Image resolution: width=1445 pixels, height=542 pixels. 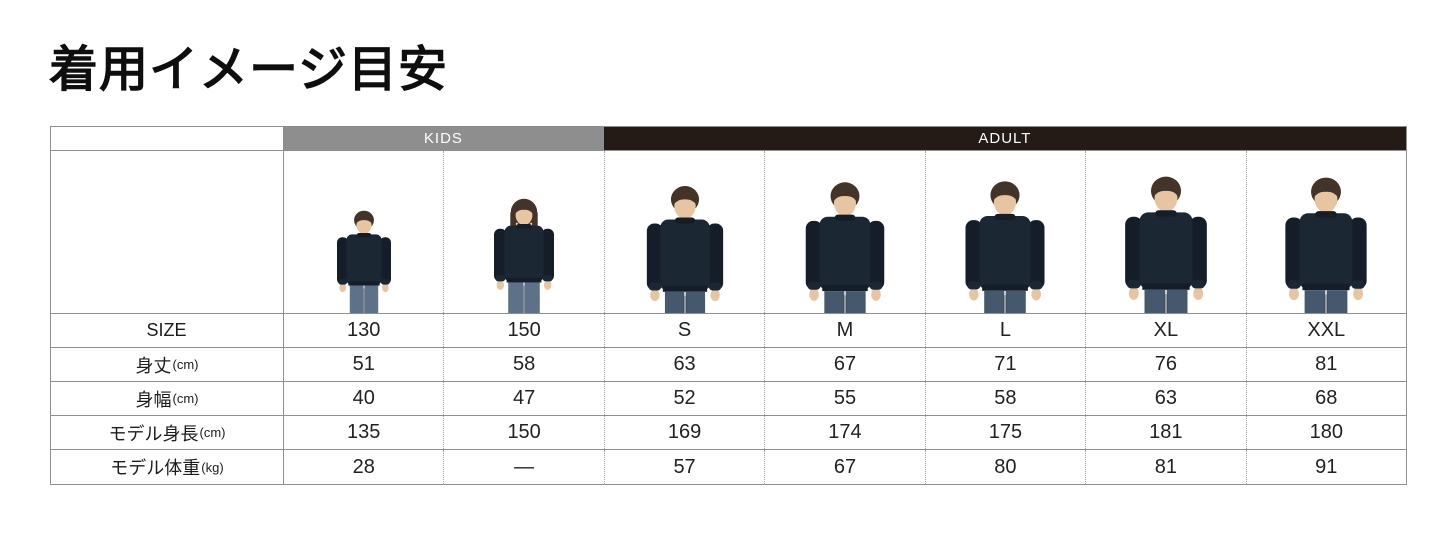 I want to click on value-text: 40, so click(x=363, y=398).